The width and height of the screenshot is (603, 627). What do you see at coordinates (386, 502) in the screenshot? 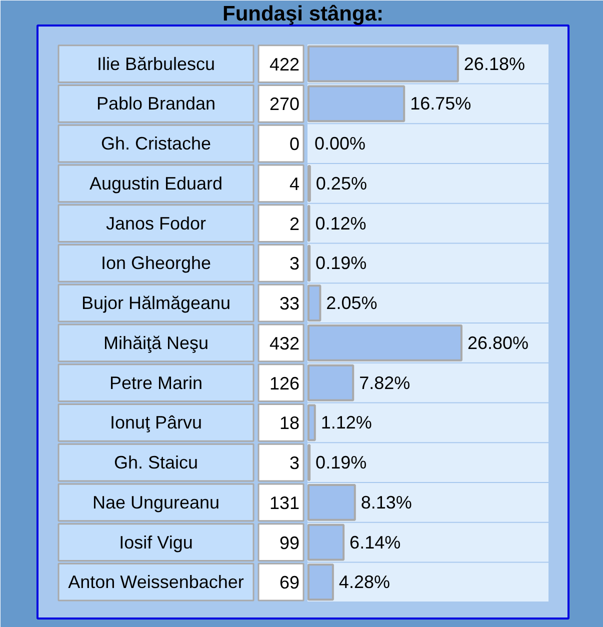
I see `annotation: 8.13%` at bounding box center [386, 502].